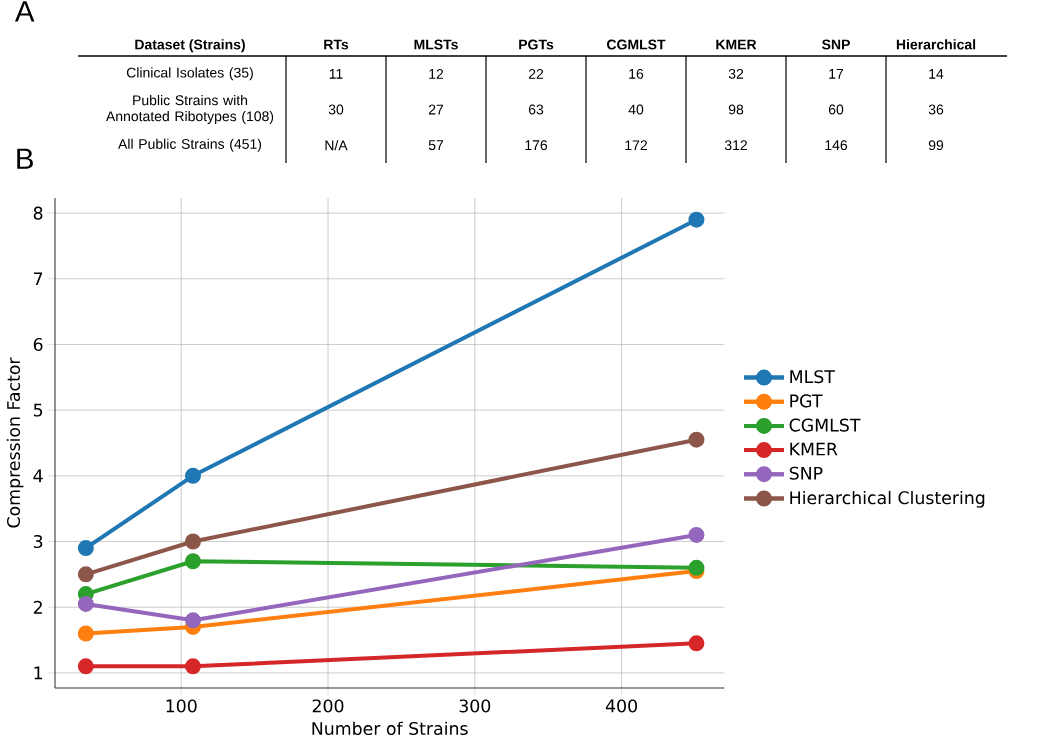 The height and width of the screenshot is (746, 1055). What do you see at coordinates (38, 344) in the screenshot?
I see `y-tick-label: 6` at bounding box center [38, 344].